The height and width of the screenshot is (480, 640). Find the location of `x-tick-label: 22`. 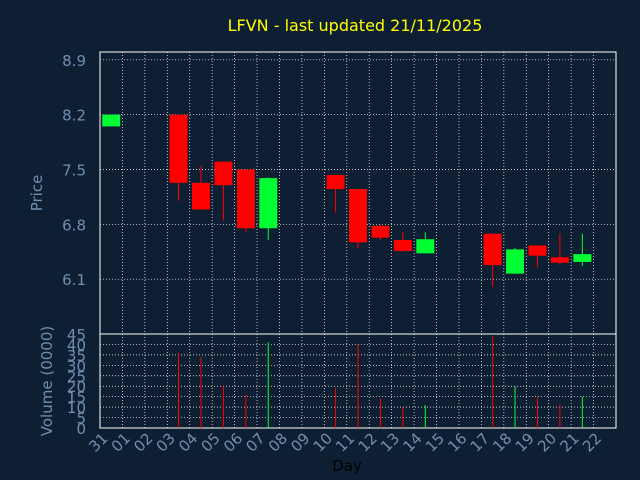

x-tick-label: 22 is located at coordinates (592, 442).